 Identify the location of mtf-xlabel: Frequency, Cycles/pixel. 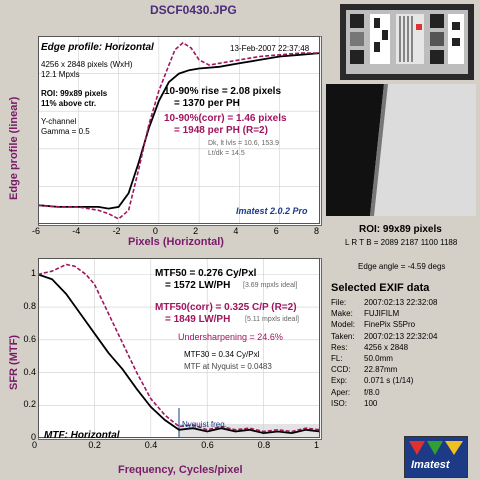
(180, 470).